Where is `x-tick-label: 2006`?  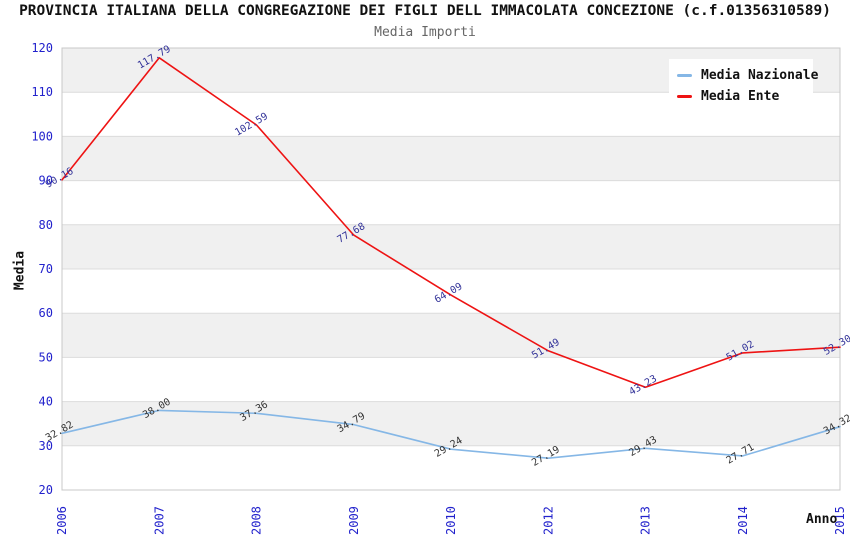 x-tick-label: 2006 is located at coordinates (62, 520).